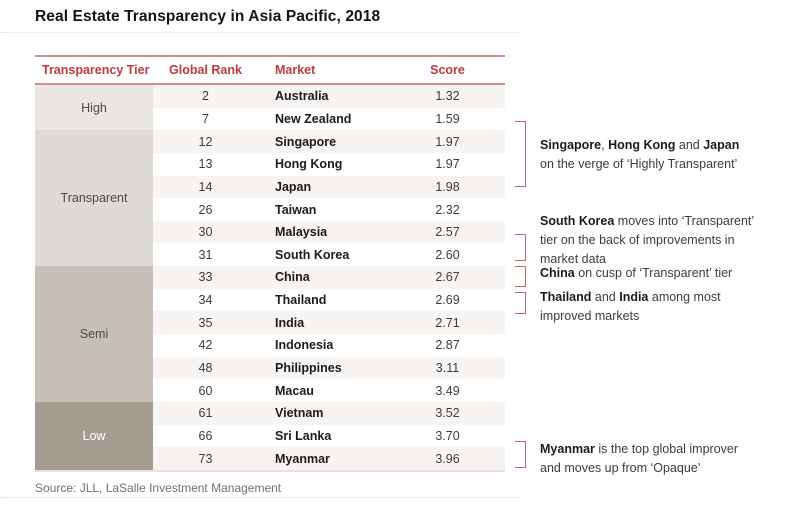 The image size is (789, 530). I want to click on table-row: 35 India 2.71, so click(329, 323).